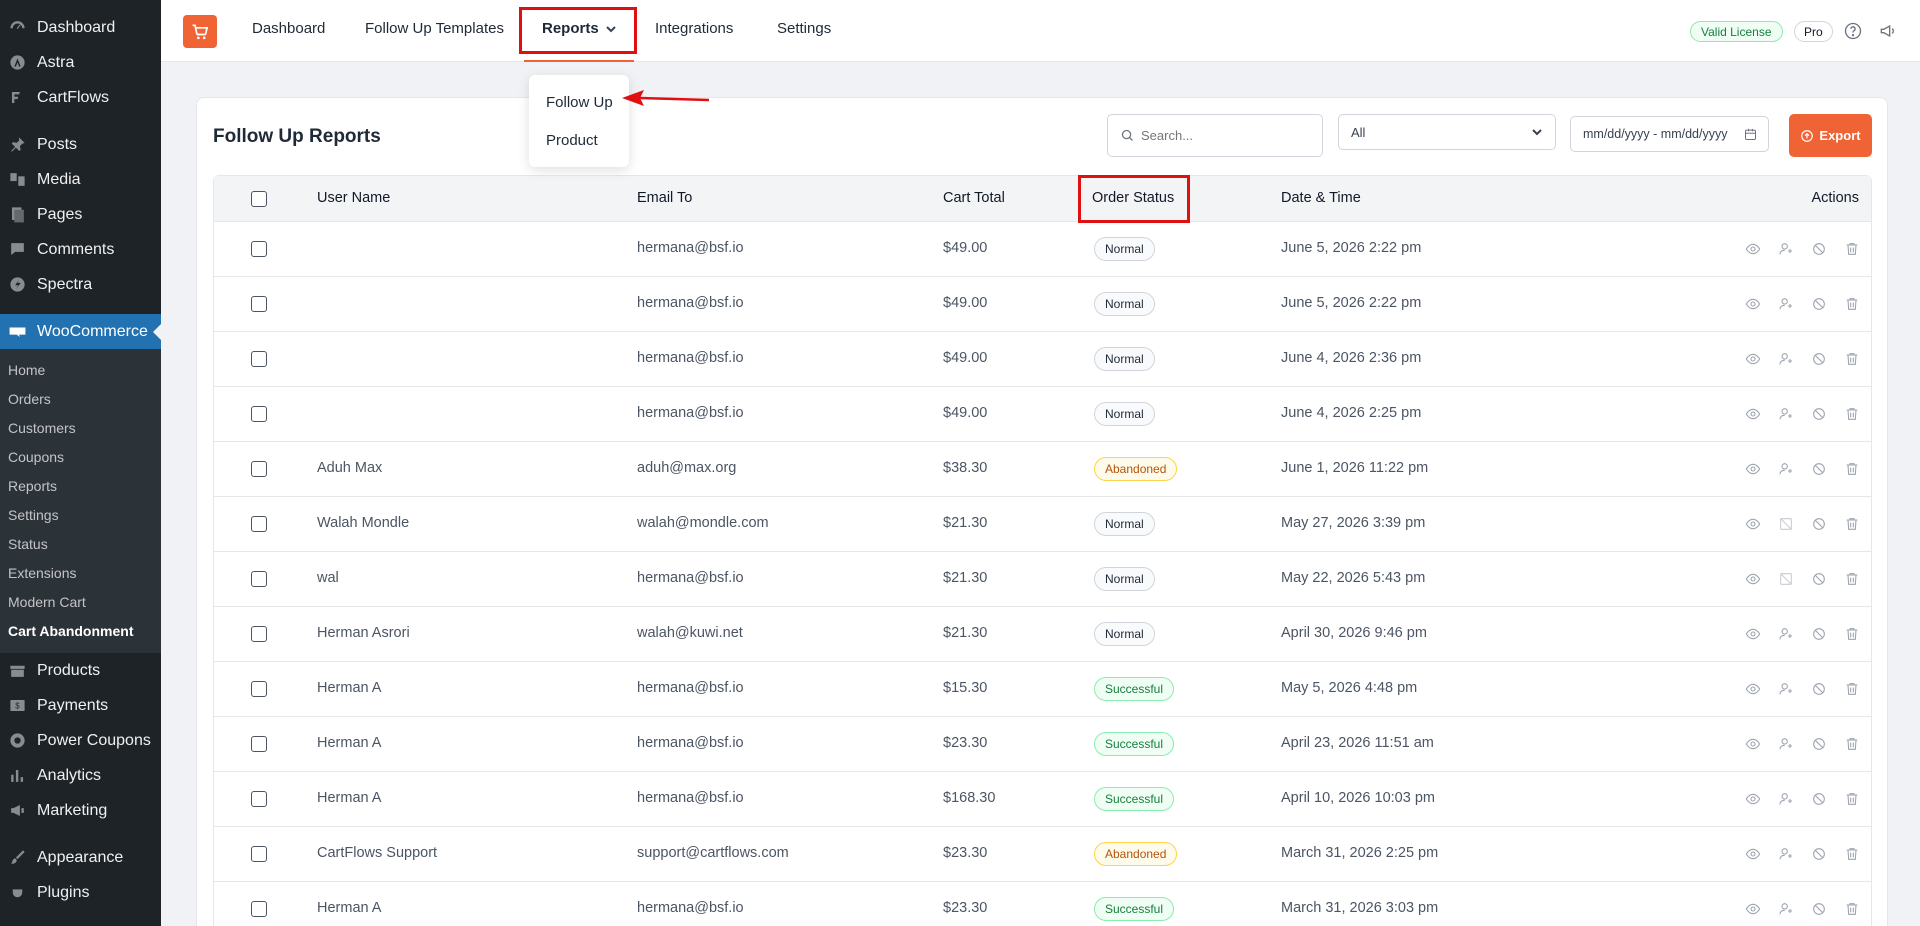 Image resolution: width=1920 pixels, height=926 pixels. What do you see at coordinates (1133, 198) in the screenshot?
I see `header-order-status: Order Status` at bounding box center [1133, 198].